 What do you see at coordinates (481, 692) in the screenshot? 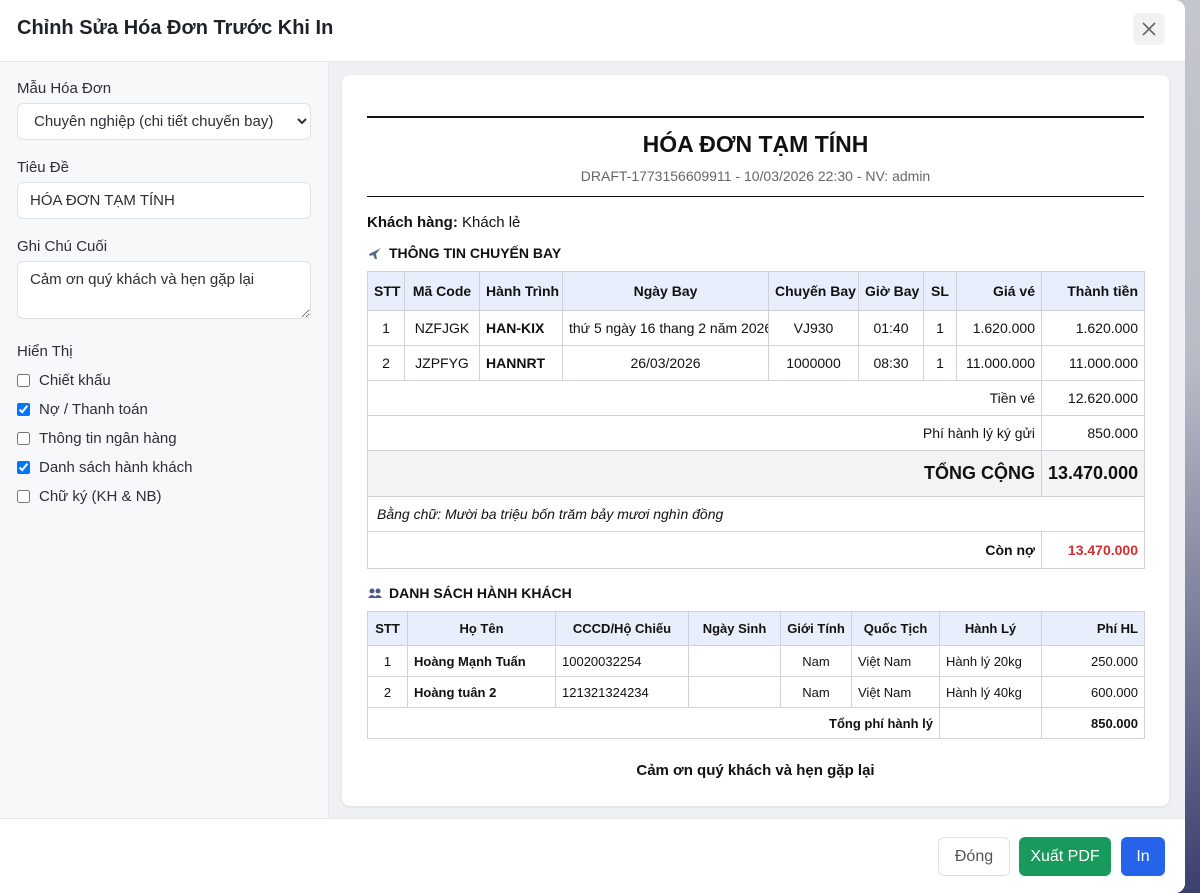
I see `passenger-name: Hoàng tuân 2` at bounding box center [481, 692].